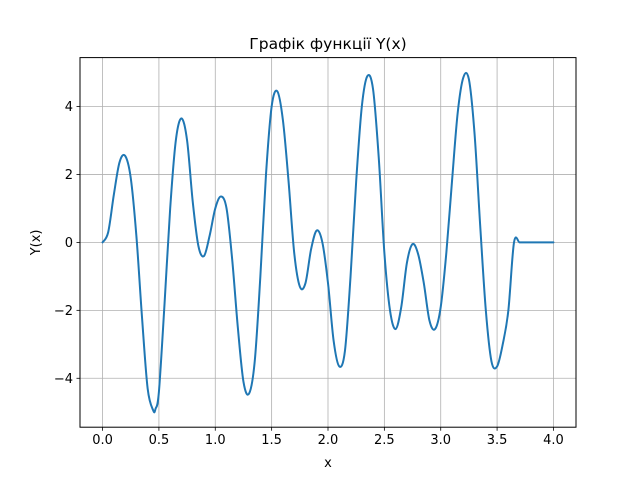  Describe the element at coordinates (69, 175) in the screenshot. I see `y-tick-label: 2` at that location.